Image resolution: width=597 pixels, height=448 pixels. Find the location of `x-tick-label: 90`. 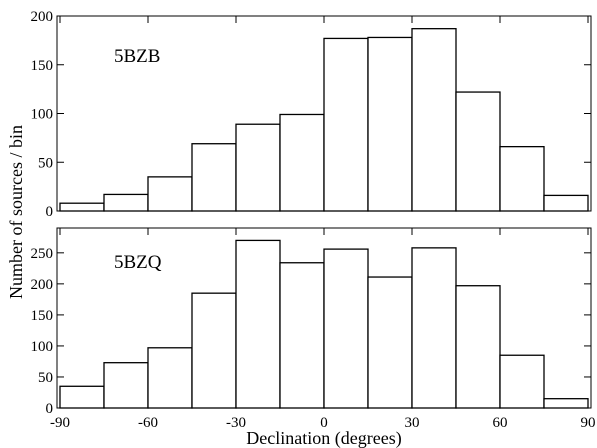

x-tick-label: 90 is located at coordinates (588, 423).